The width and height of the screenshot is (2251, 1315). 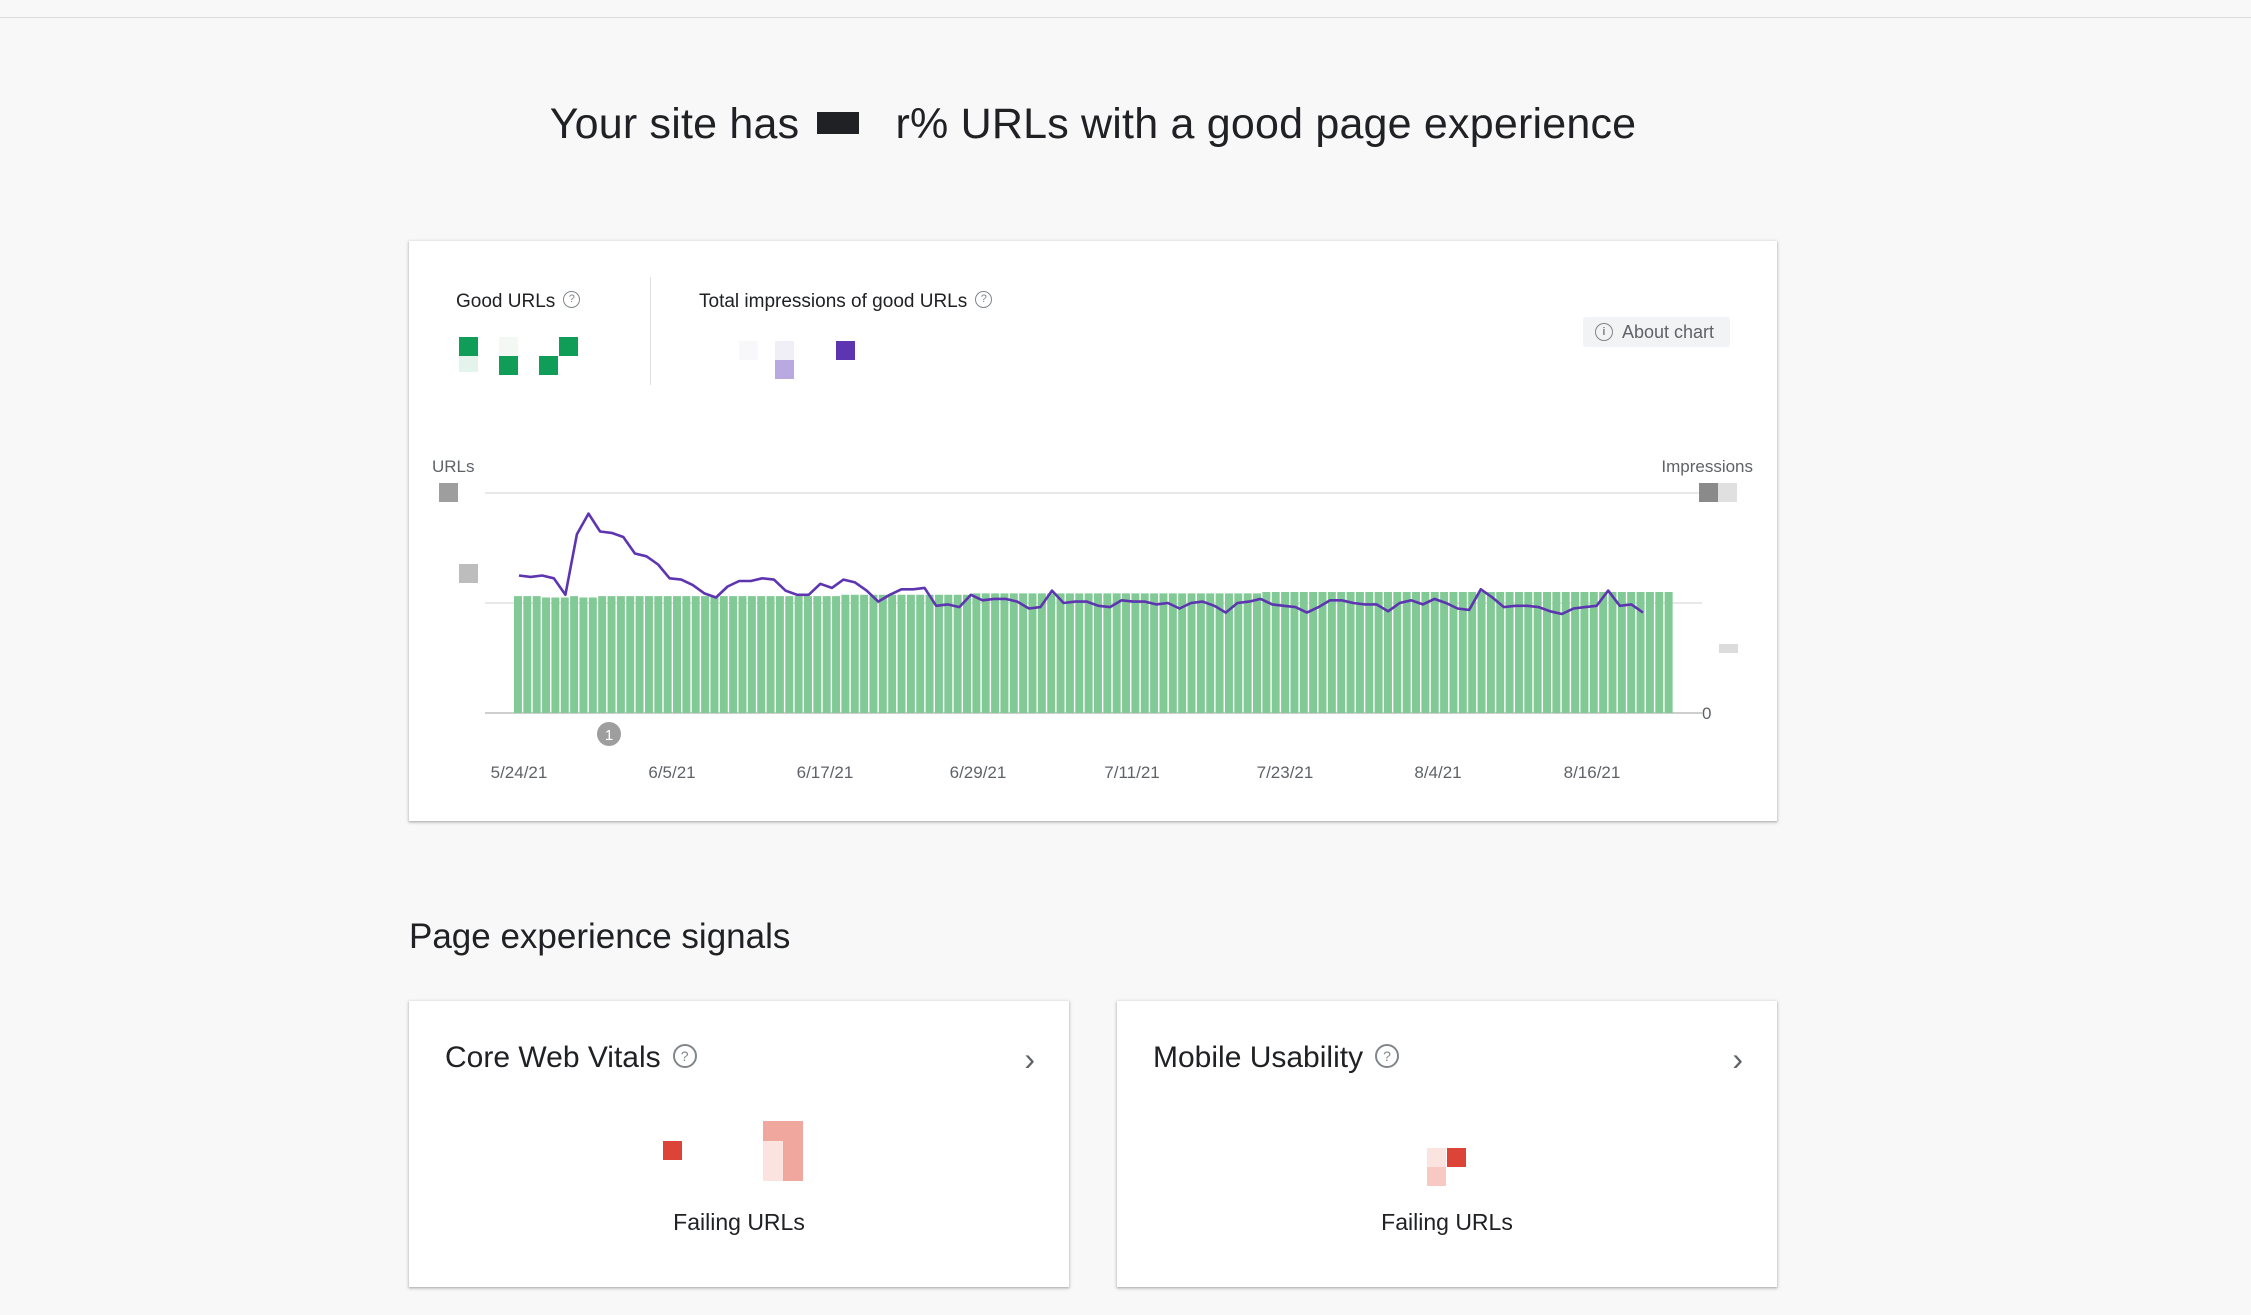 What do you see at coordinates (846, 302) in the screenshot?
I see `impressions-metric: Total impressions of good URLs?` at bounding box center [846, 302].